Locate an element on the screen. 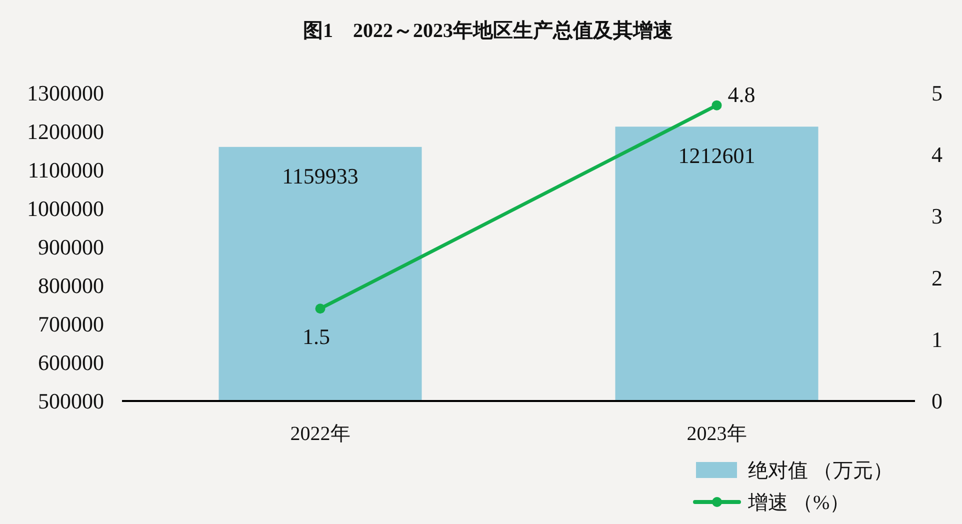 This screenshot has width=962, height=524. y-tick-label: 900000 is located at coordinates (71, 247).